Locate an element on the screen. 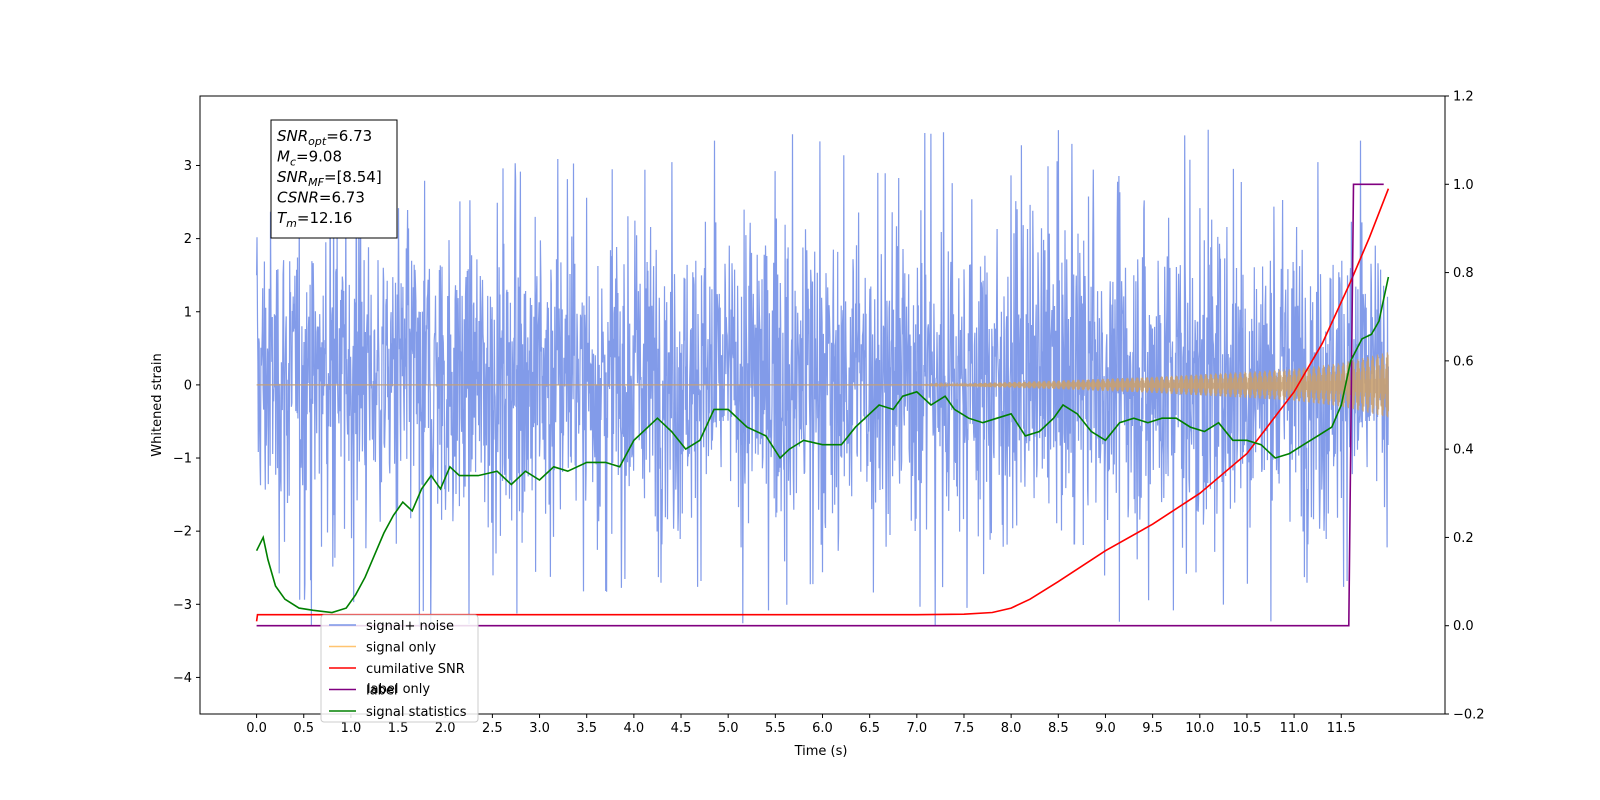 The image size is (1600, 800). x-tick-label: 5.5 is located at coordinates (775, 728).